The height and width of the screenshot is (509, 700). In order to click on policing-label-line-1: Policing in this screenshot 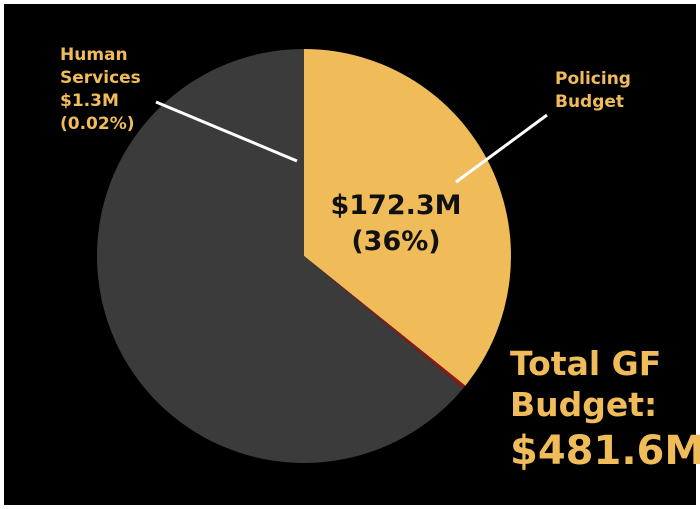, I will do `click(593, 79)`.